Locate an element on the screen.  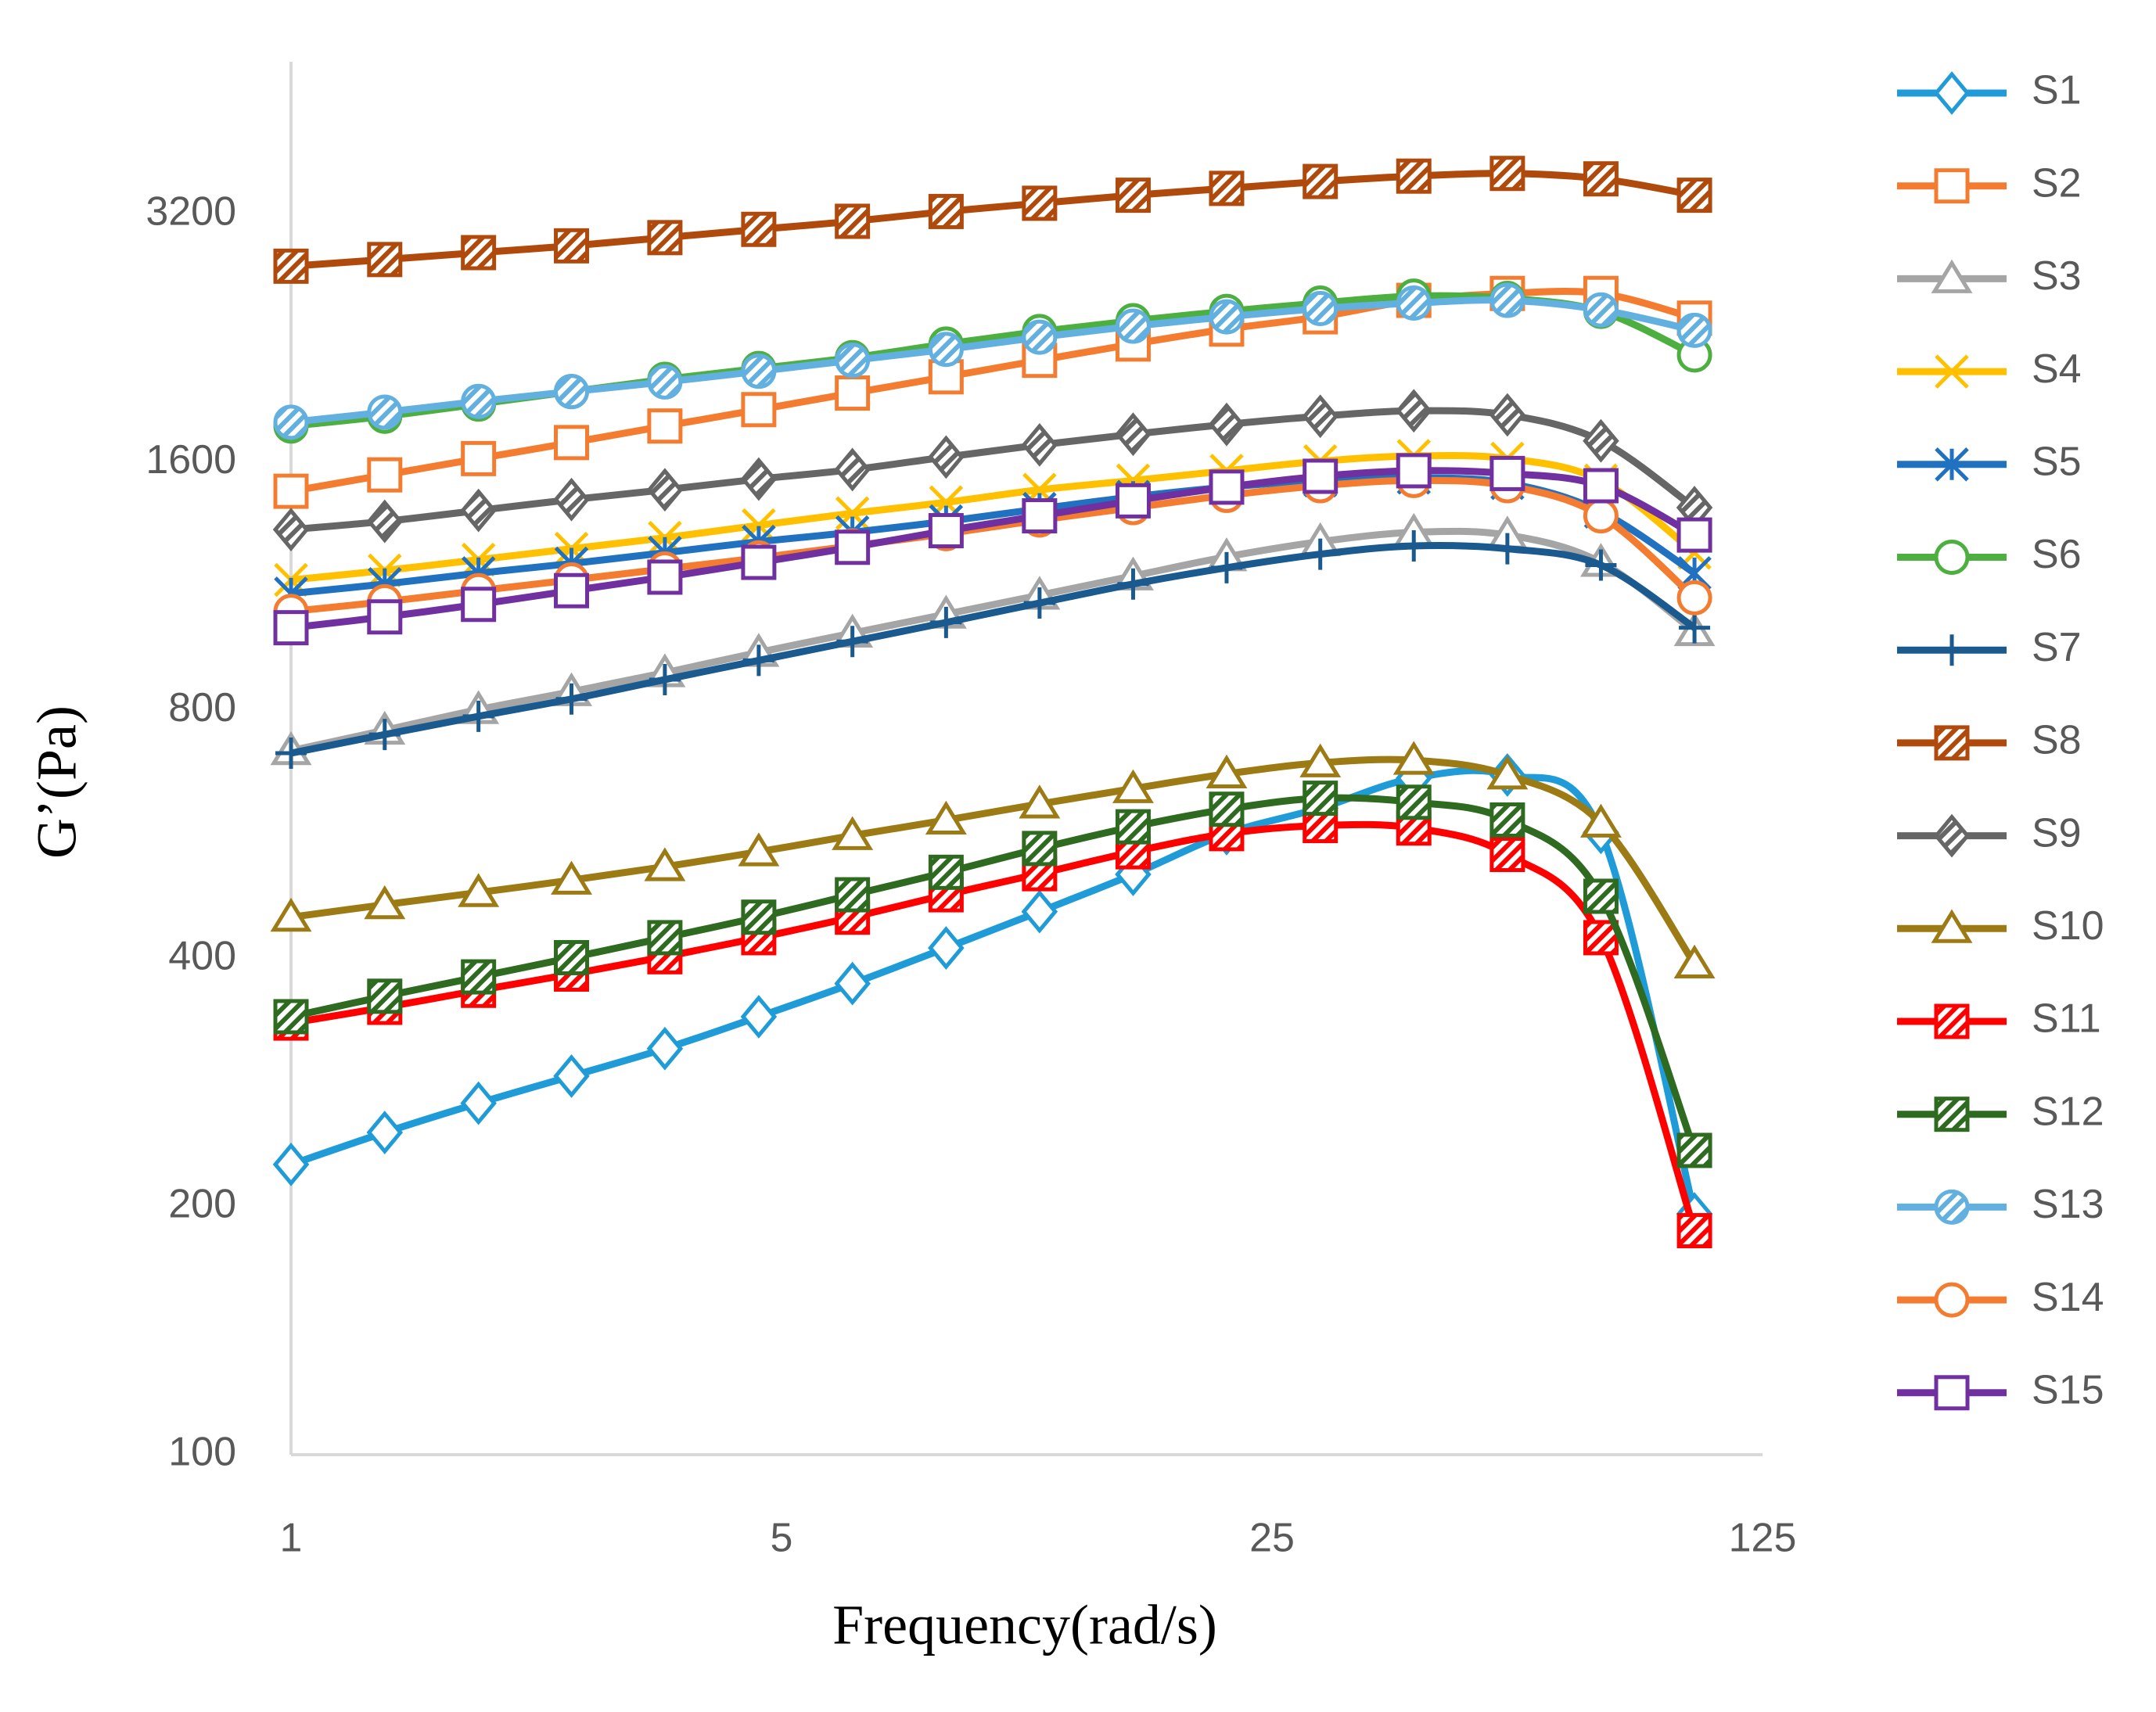
x-tick-label: 5 is located at coordinates (782, 1538).